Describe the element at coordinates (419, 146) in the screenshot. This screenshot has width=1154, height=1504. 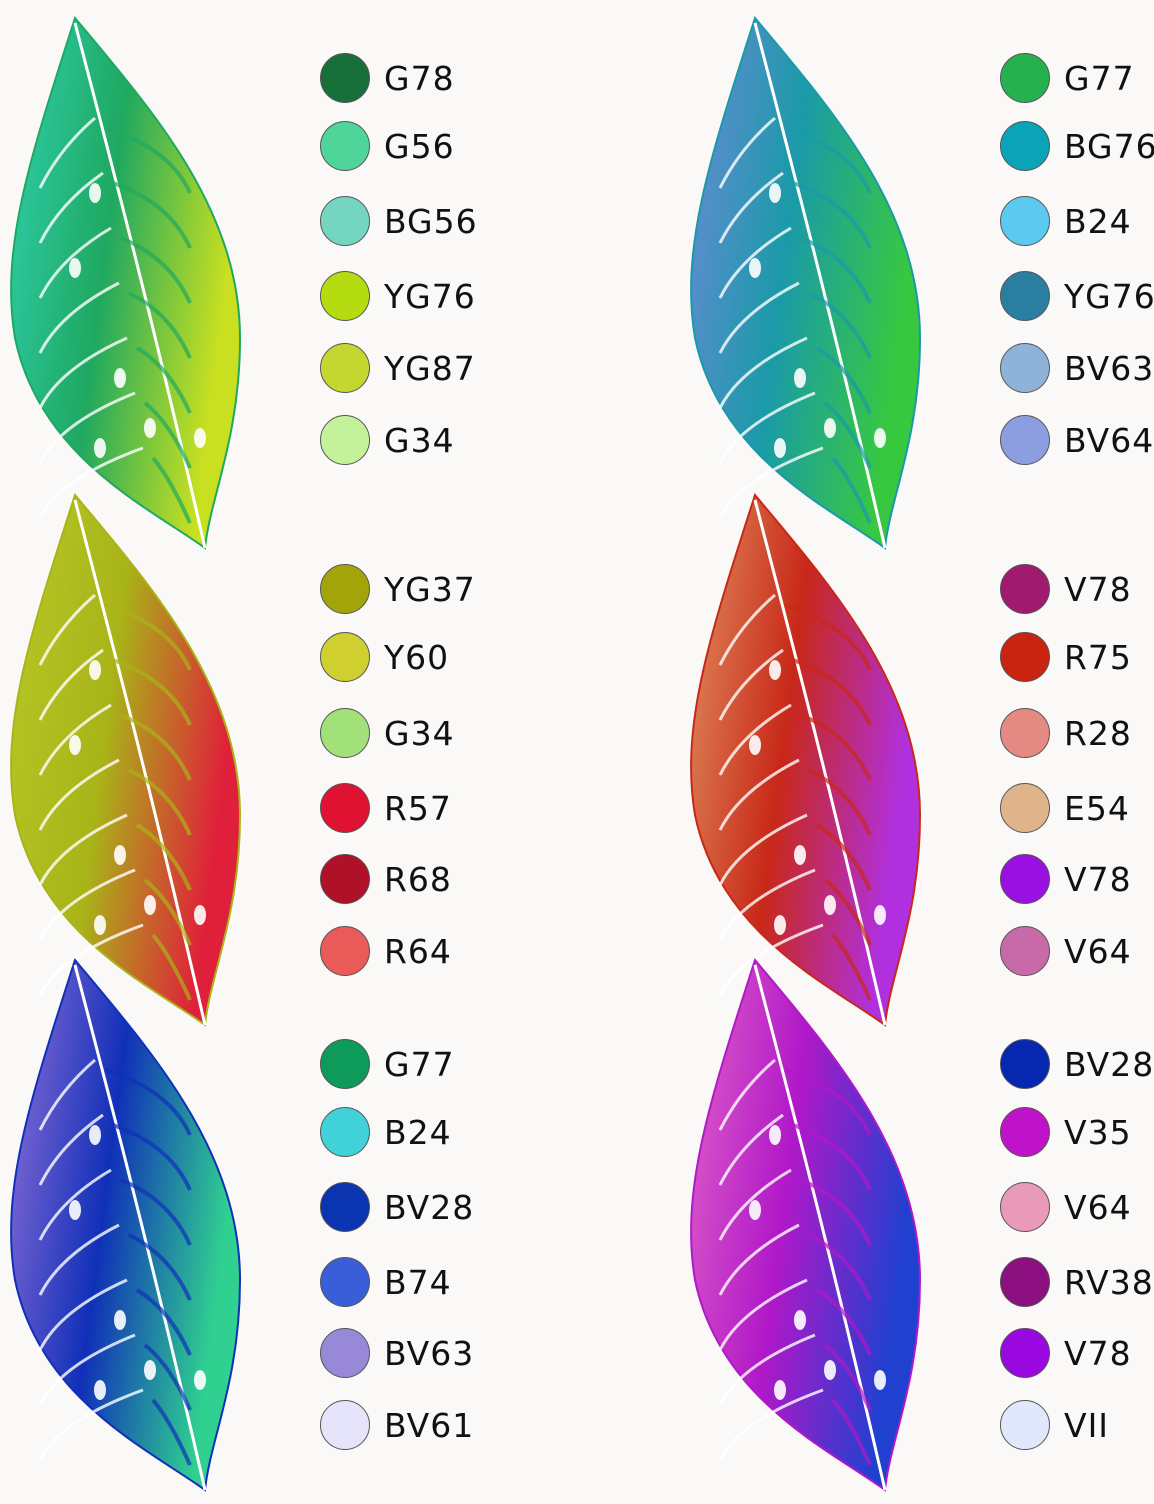
I see `swatch-code: G56` at that location.